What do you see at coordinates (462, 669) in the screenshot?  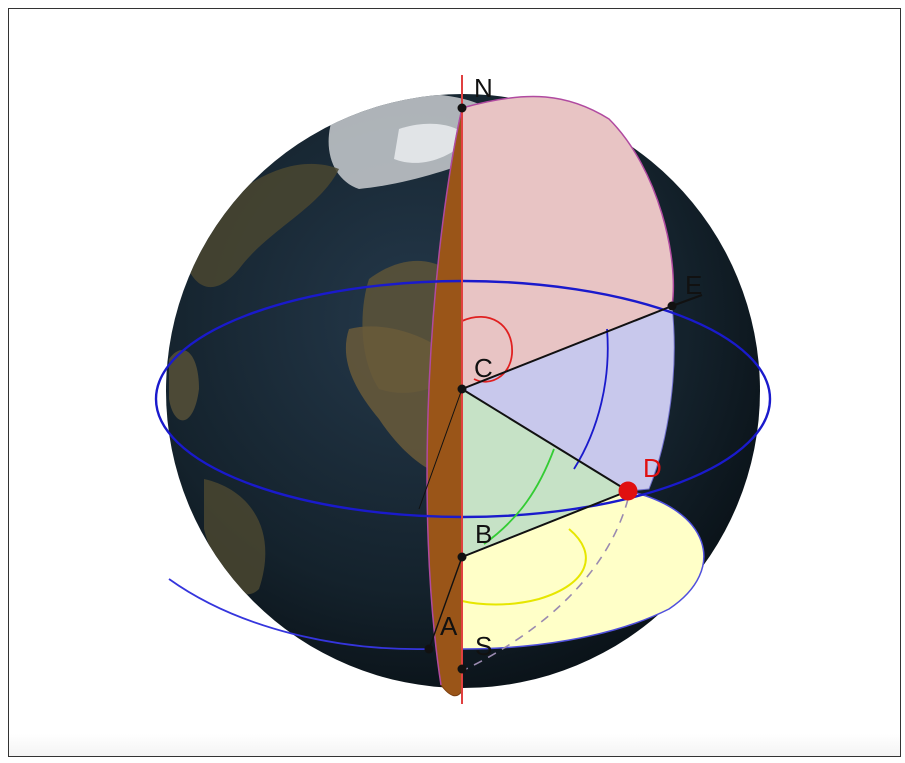 I see `point-s-marker` at bounding box center [462, 669].